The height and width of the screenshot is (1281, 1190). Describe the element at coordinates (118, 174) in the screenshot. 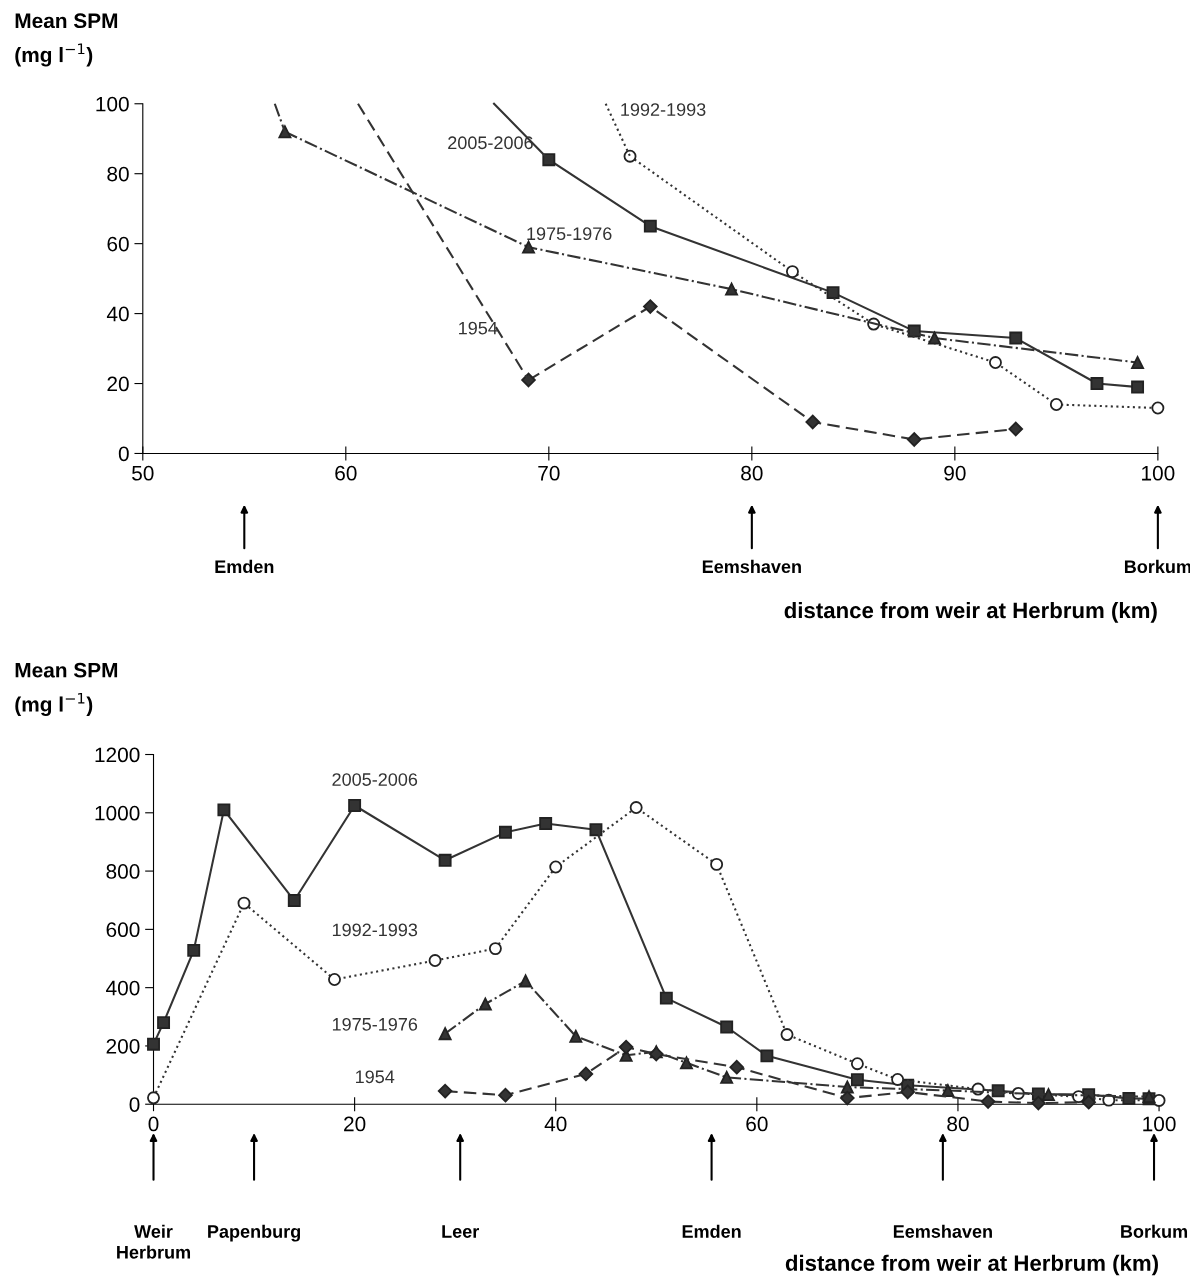

I see `y-tick-label: 80` at that location.